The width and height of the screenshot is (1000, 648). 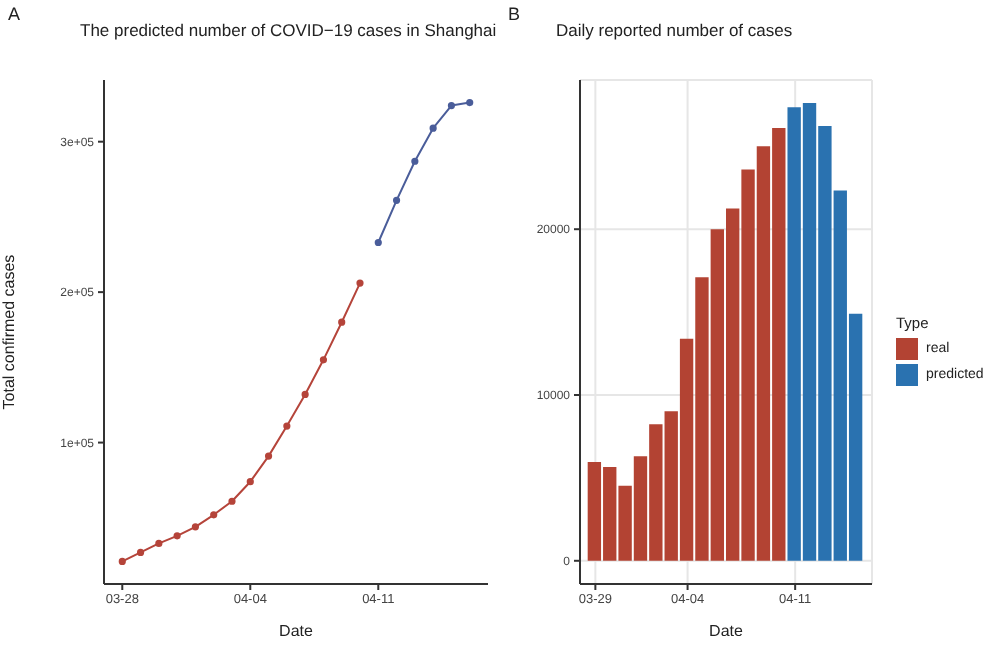 What do you see at coordinates (674, 30) in the screenshot?
I see `chart-title: Daily reported number of cases` at bounding box center [674, 30].